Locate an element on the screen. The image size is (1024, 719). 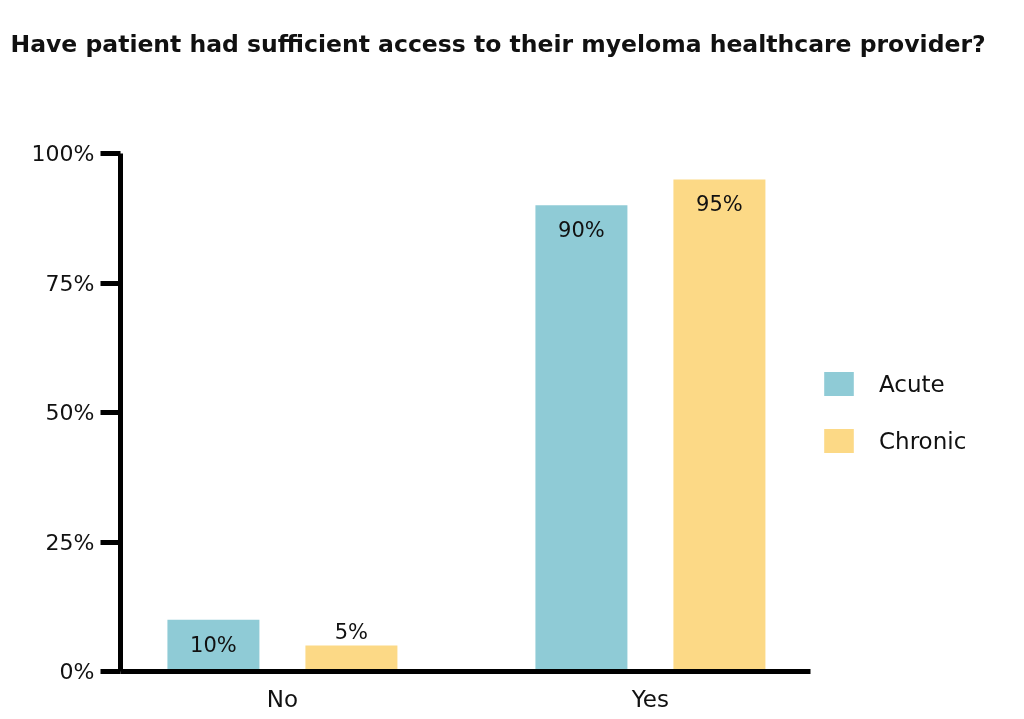
legend-label: Acute is located at coordinates (912, 383).